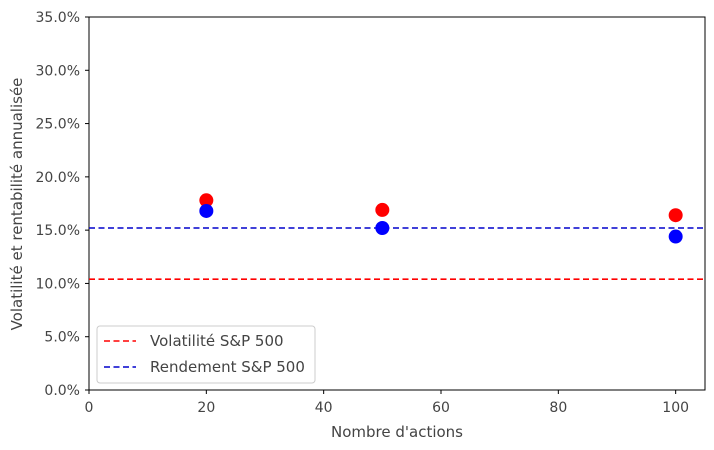 This screenshot has width=714, height=450. What do you see at coordinates (58, 178) in the screenshot?
I see `y-tick-label: 20.0%` at bounding box center [58, 178].